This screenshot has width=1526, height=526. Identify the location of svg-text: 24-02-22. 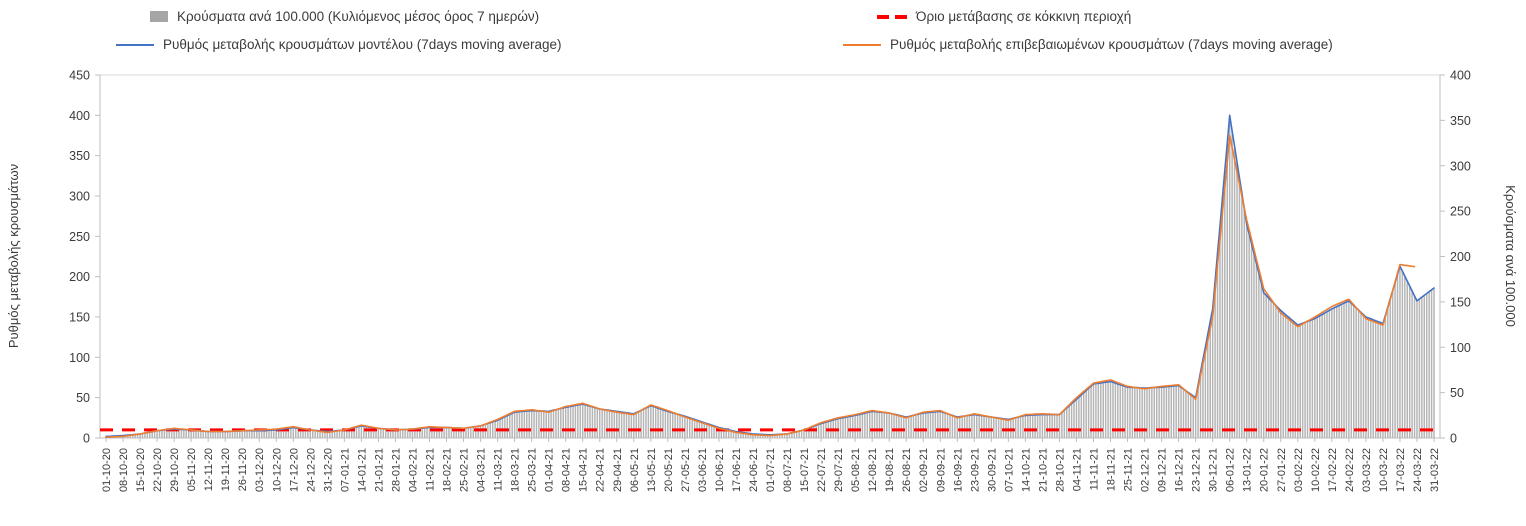
(1350, 470).